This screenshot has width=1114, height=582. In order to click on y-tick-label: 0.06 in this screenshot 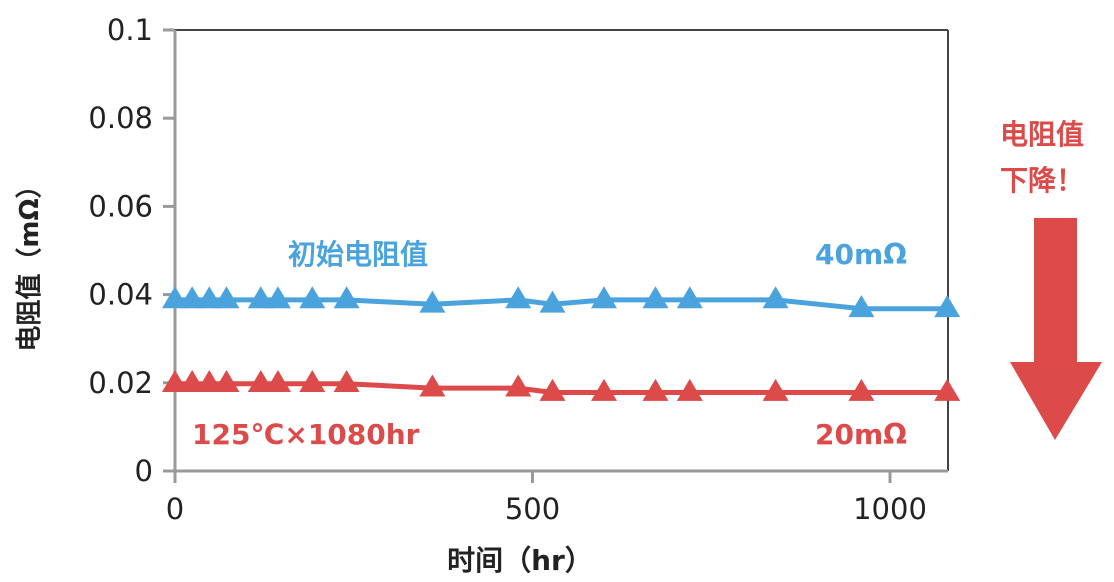, I will do `click(120, 206)`.